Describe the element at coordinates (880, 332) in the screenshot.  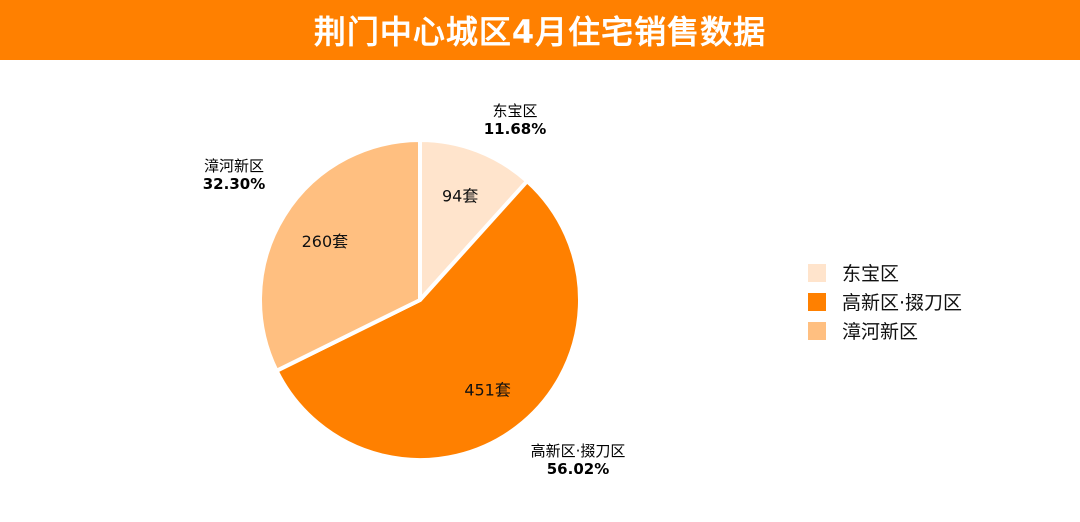
I see `legend-label: 漳河新区` at that location.